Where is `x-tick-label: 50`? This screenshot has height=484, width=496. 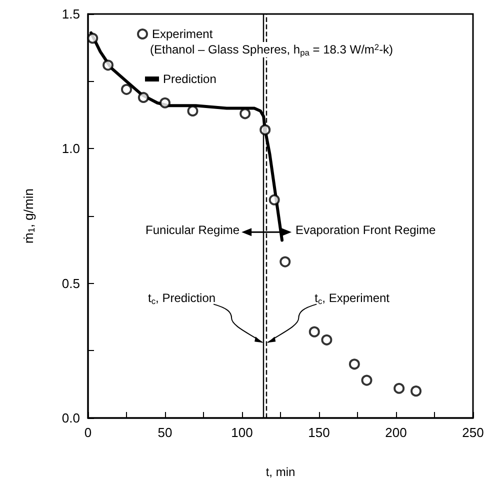 x-tick-label: 50 is located at coordinates (165, 432).